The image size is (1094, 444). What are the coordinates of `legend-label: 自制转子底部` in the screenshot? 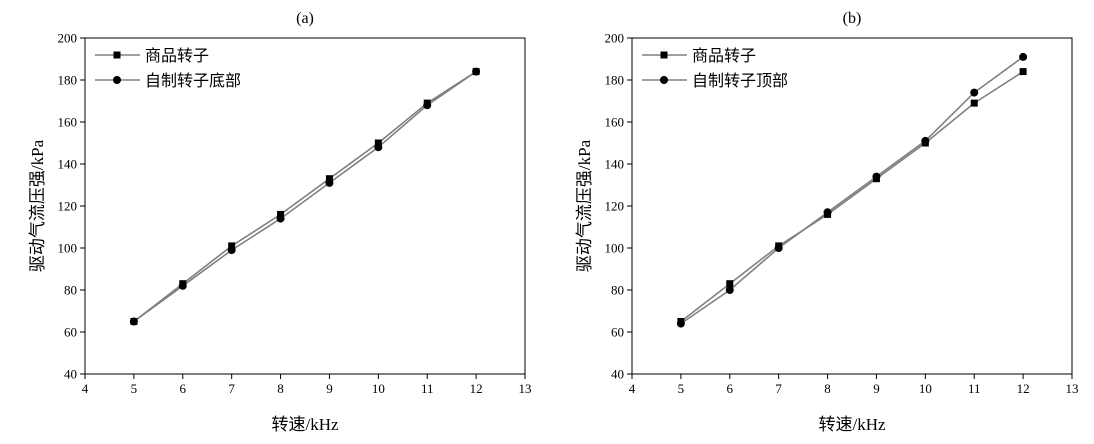 It's located at (193, 80).